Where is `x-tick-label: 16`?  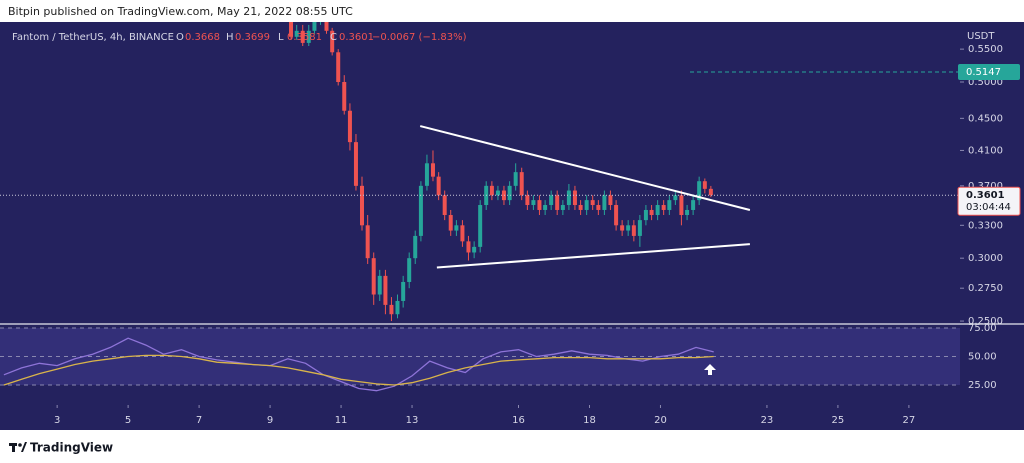 x-tick-label: 16 is located at coordinates (518, 420).